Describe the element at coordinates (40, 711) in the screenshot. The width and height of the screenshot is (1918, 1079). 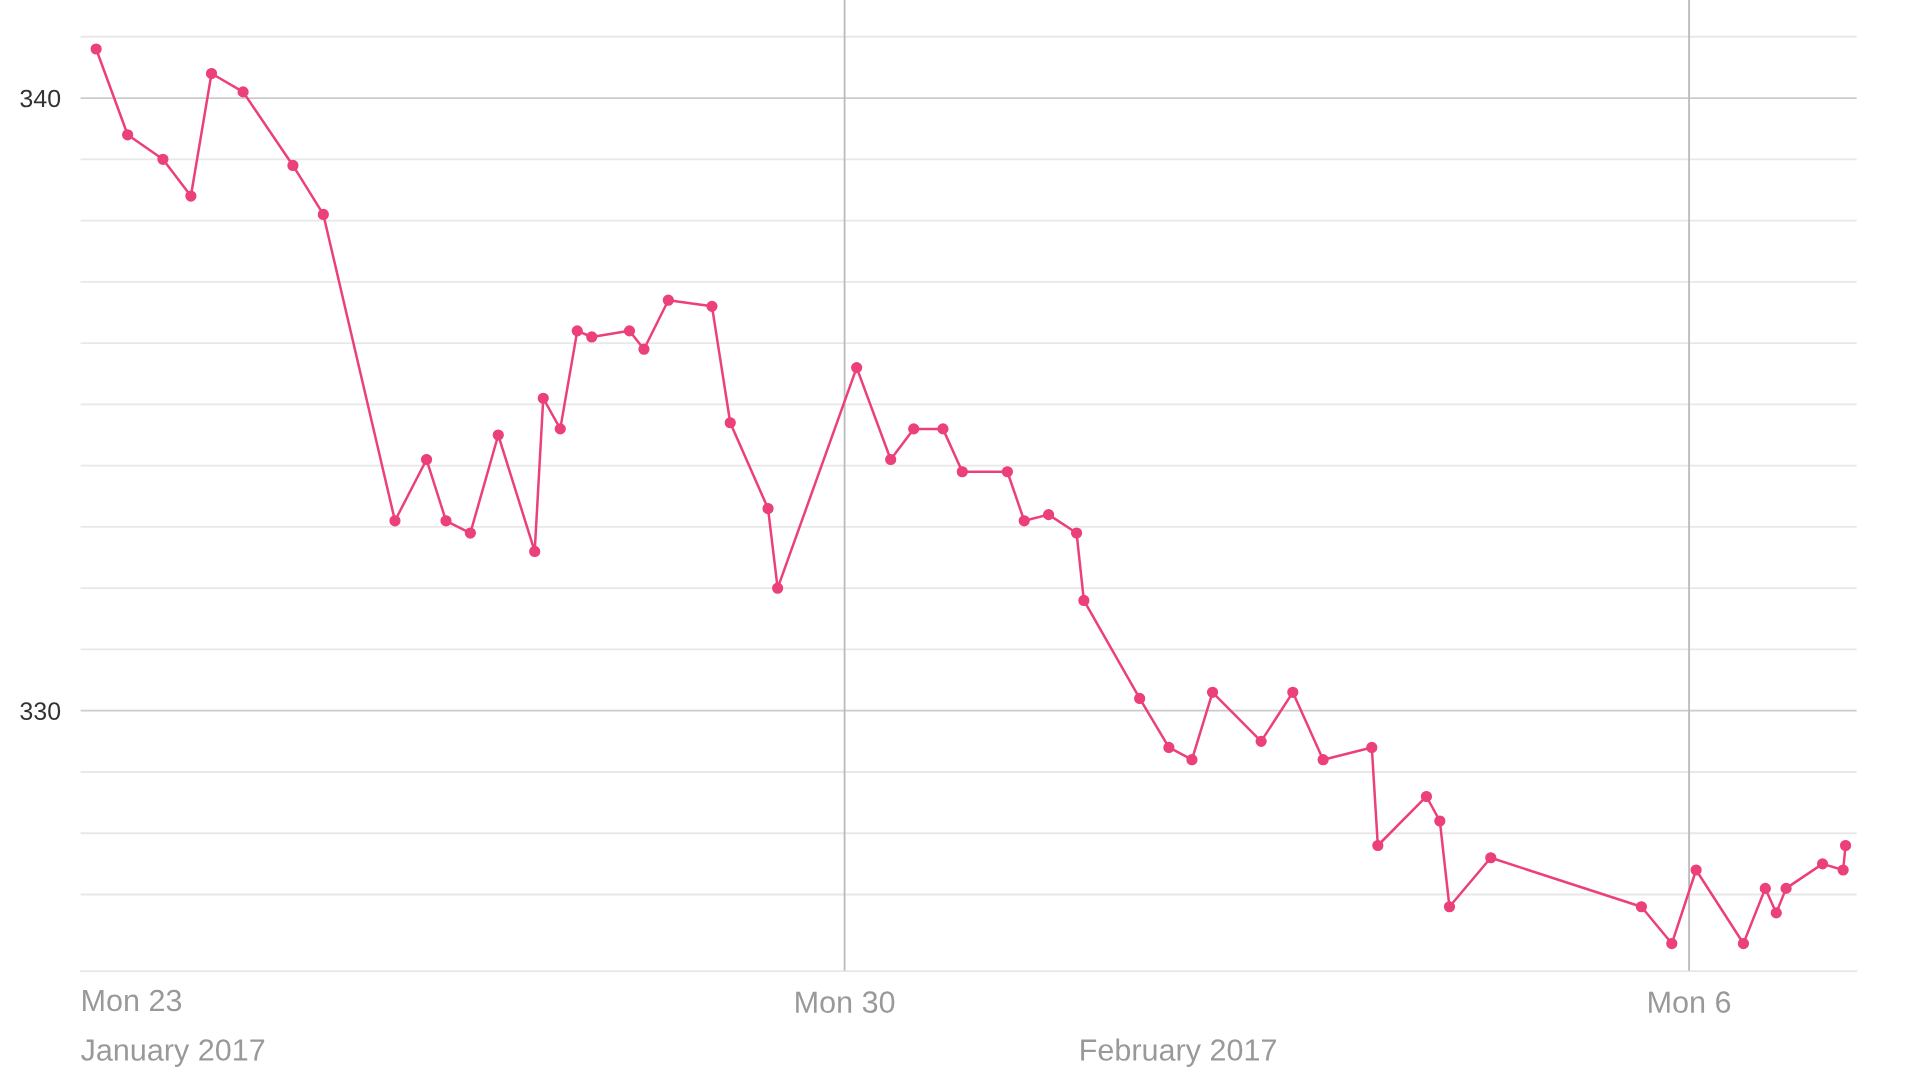
I see `y-tick-label: 330` at that location.